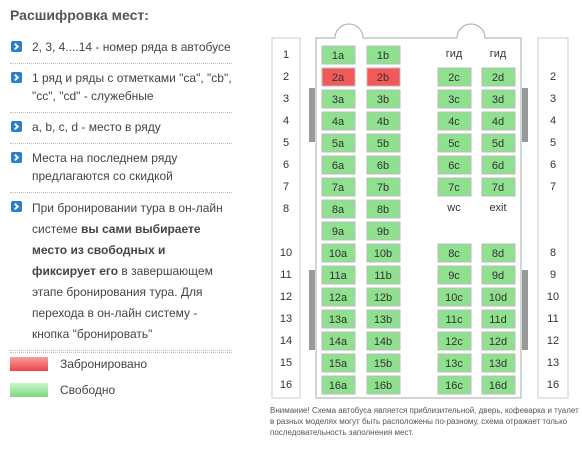 The width and height of the screenshot is (582, 457). I want to click on seat-label: 2b, so click(383, 78).